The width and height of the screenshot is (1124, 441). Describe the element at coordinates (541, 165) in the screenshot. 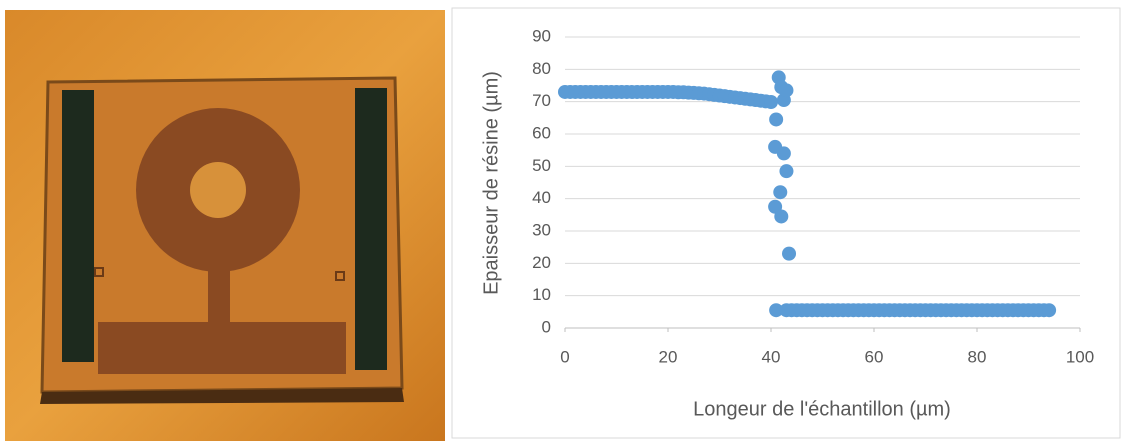

I see `y-tick-label: 50` at that location.